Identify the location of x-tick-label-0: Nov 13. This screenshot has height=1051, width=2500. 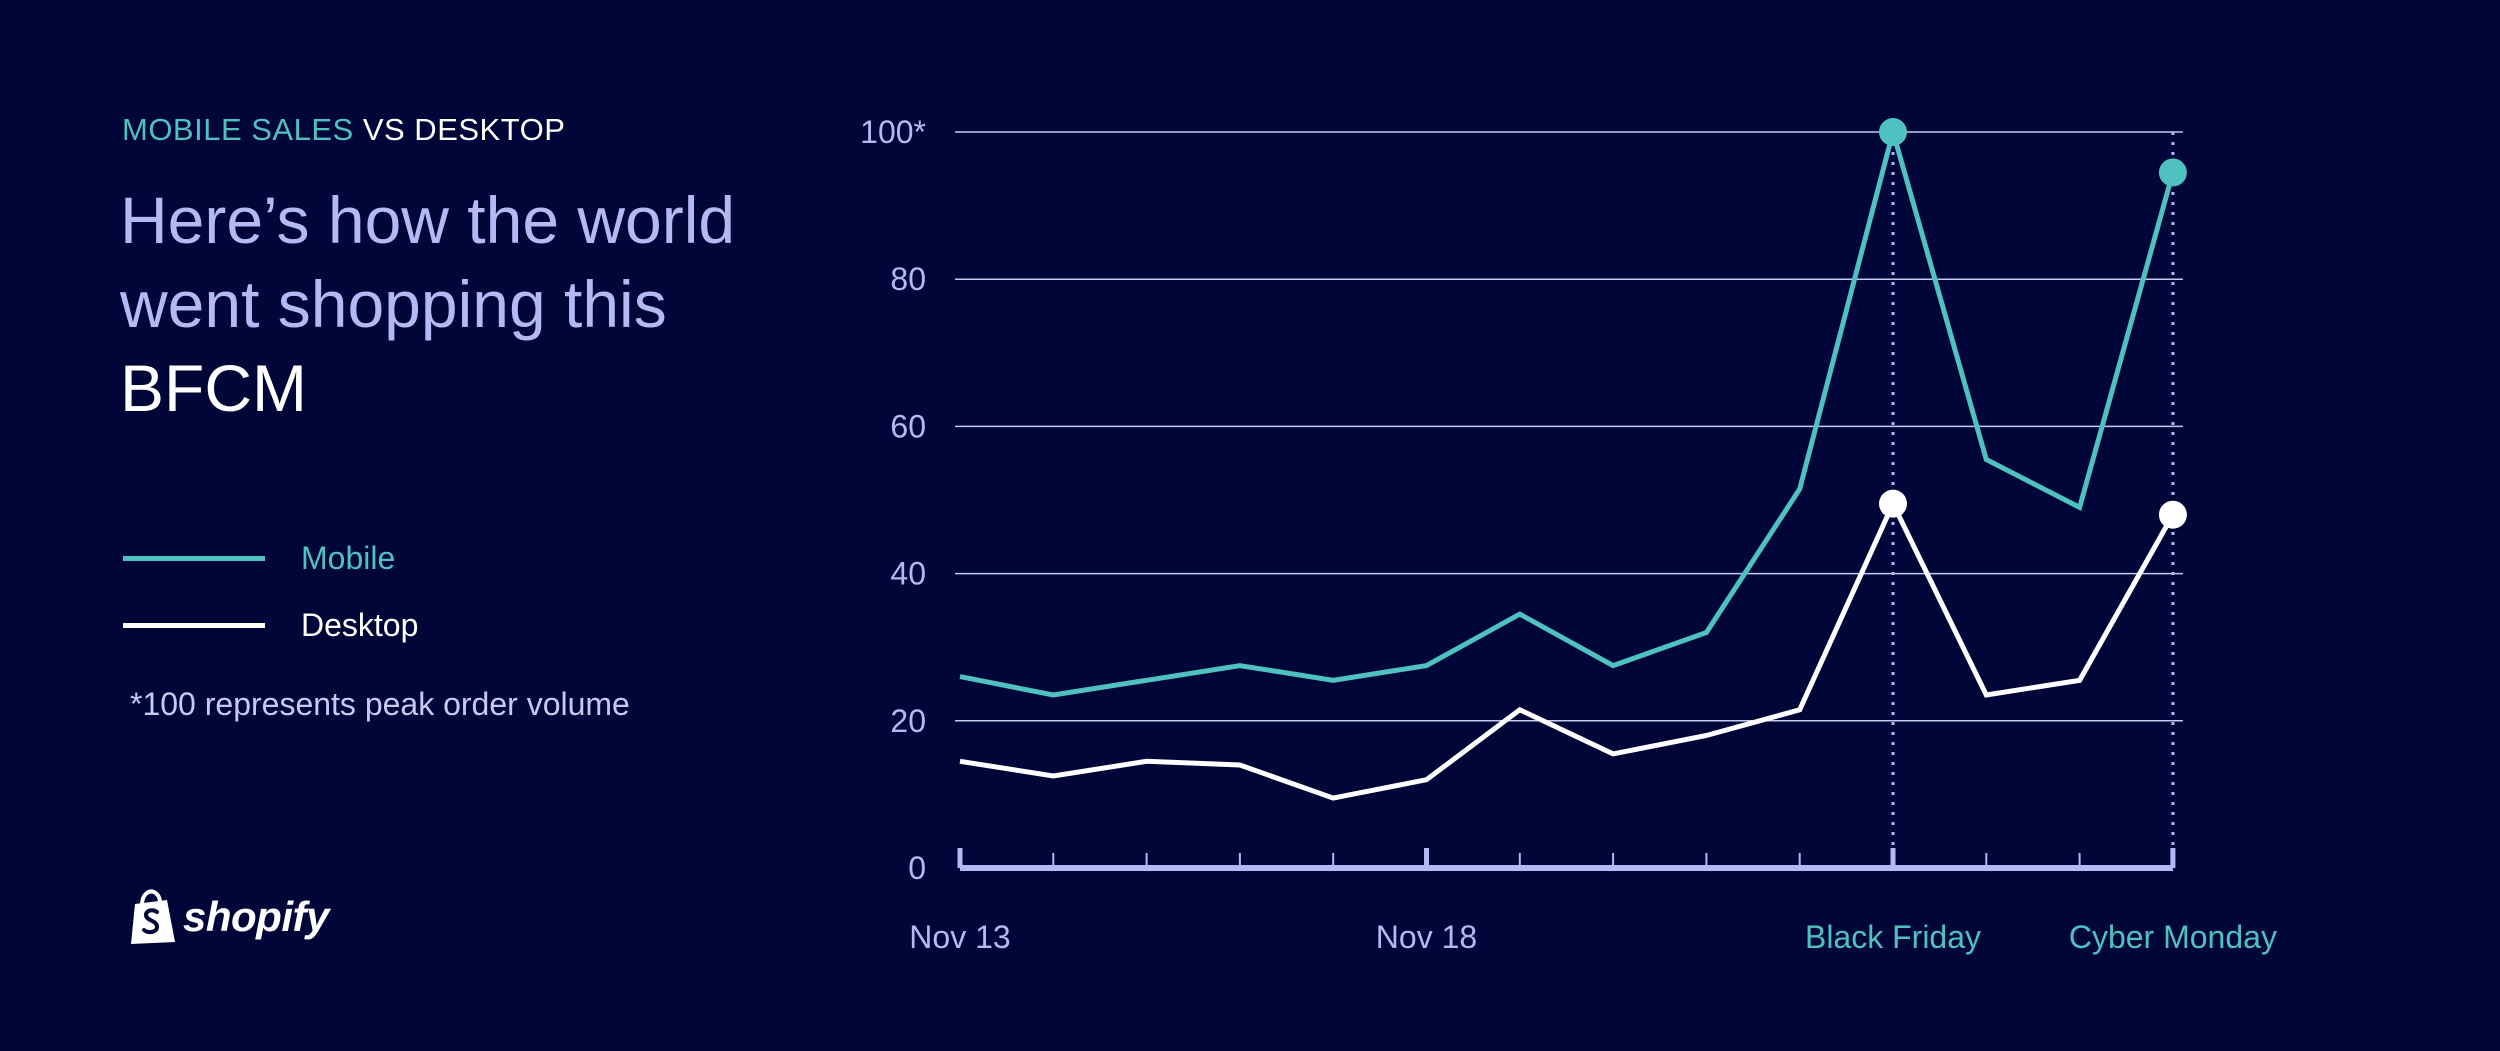
(959, 937).